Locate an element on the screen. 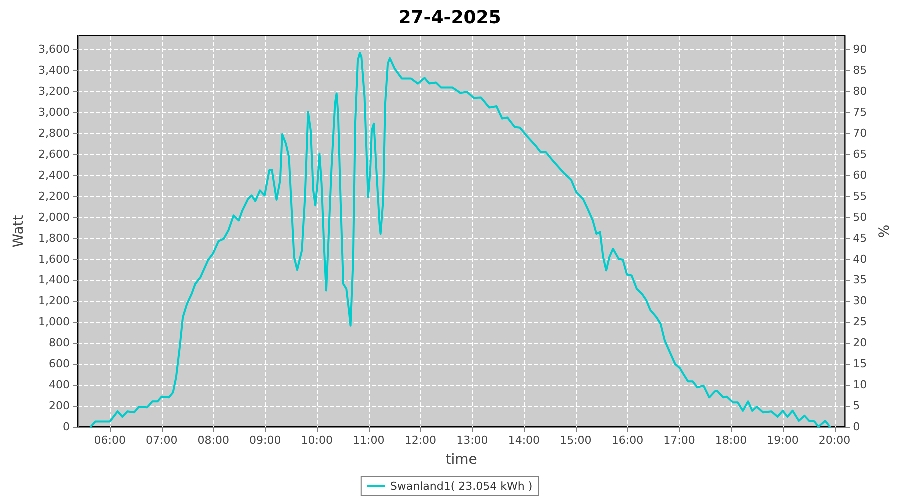 Image resolution: width=900 pixels, height=500 pixels. y-tick-label: 1,800 is located at coordinates (54, 238).